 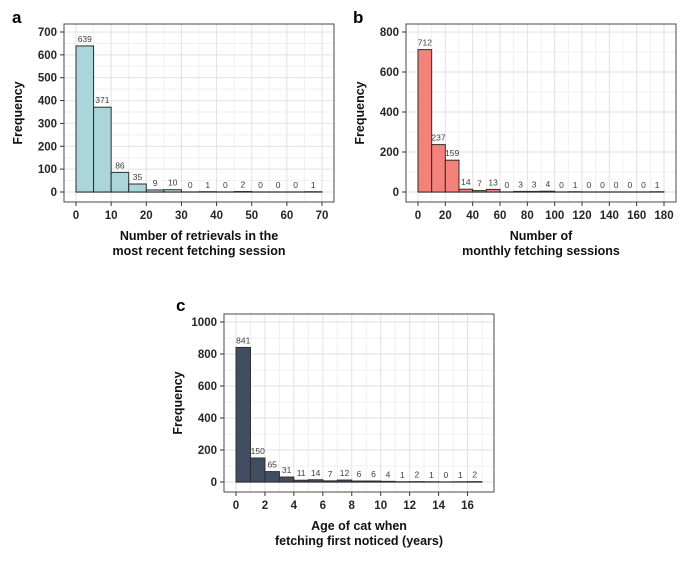 I want to click on x-tick-label: 6, so click(x=323, y=506).